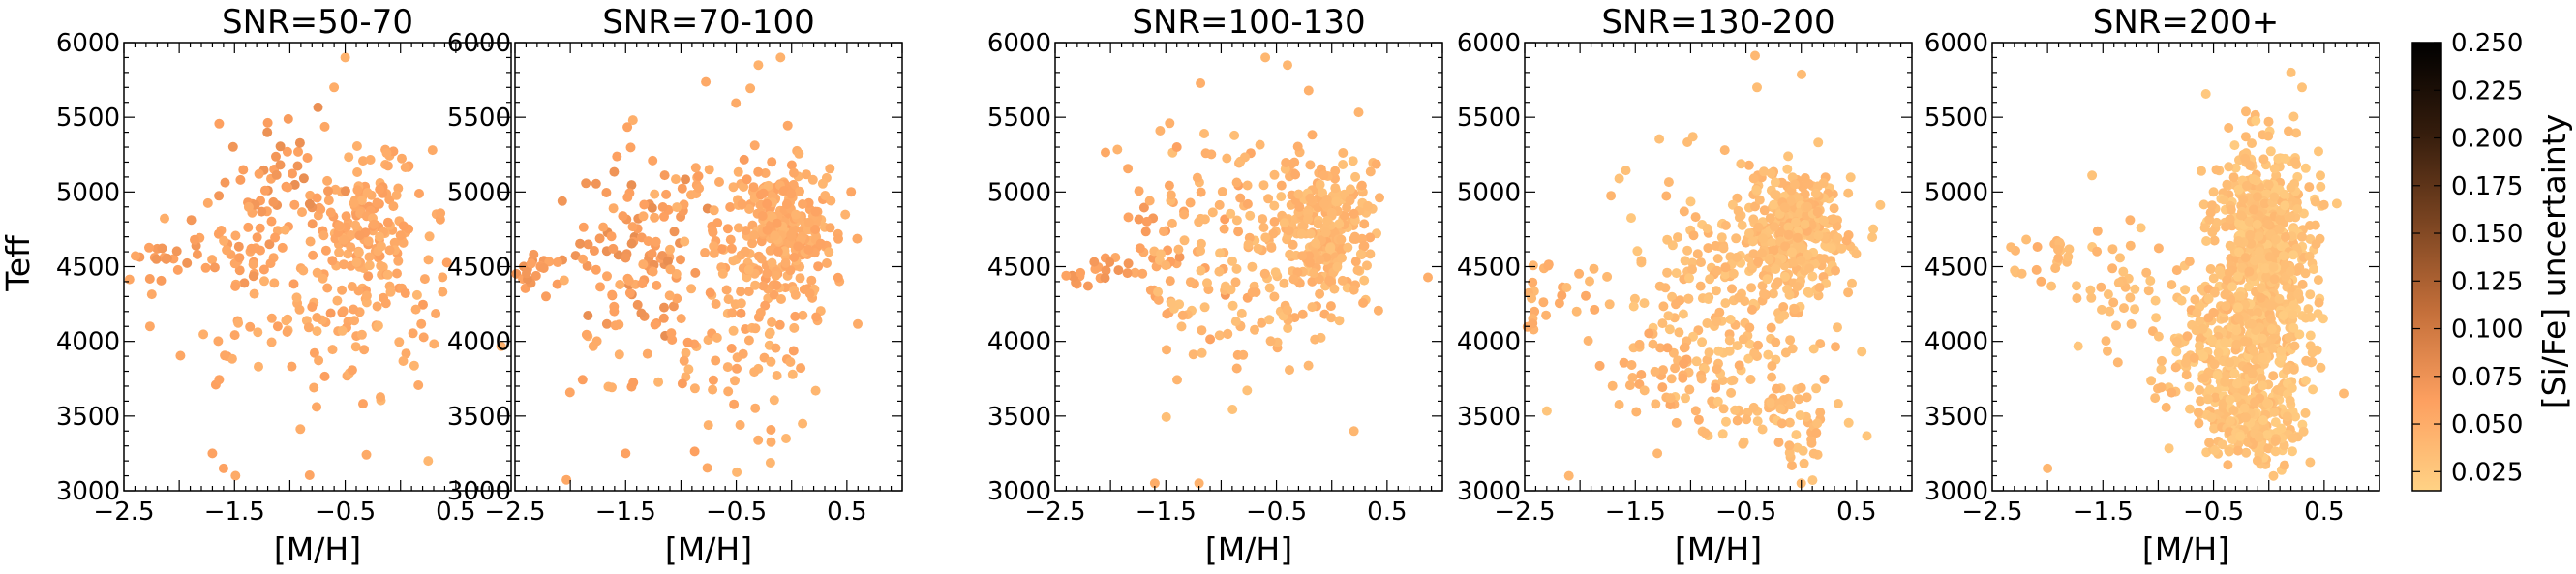 The image size is (2576, 574). Describe the element at coordinates (1489, 192) in the screenshot. I see `y-tick-label: 5000` at that location.